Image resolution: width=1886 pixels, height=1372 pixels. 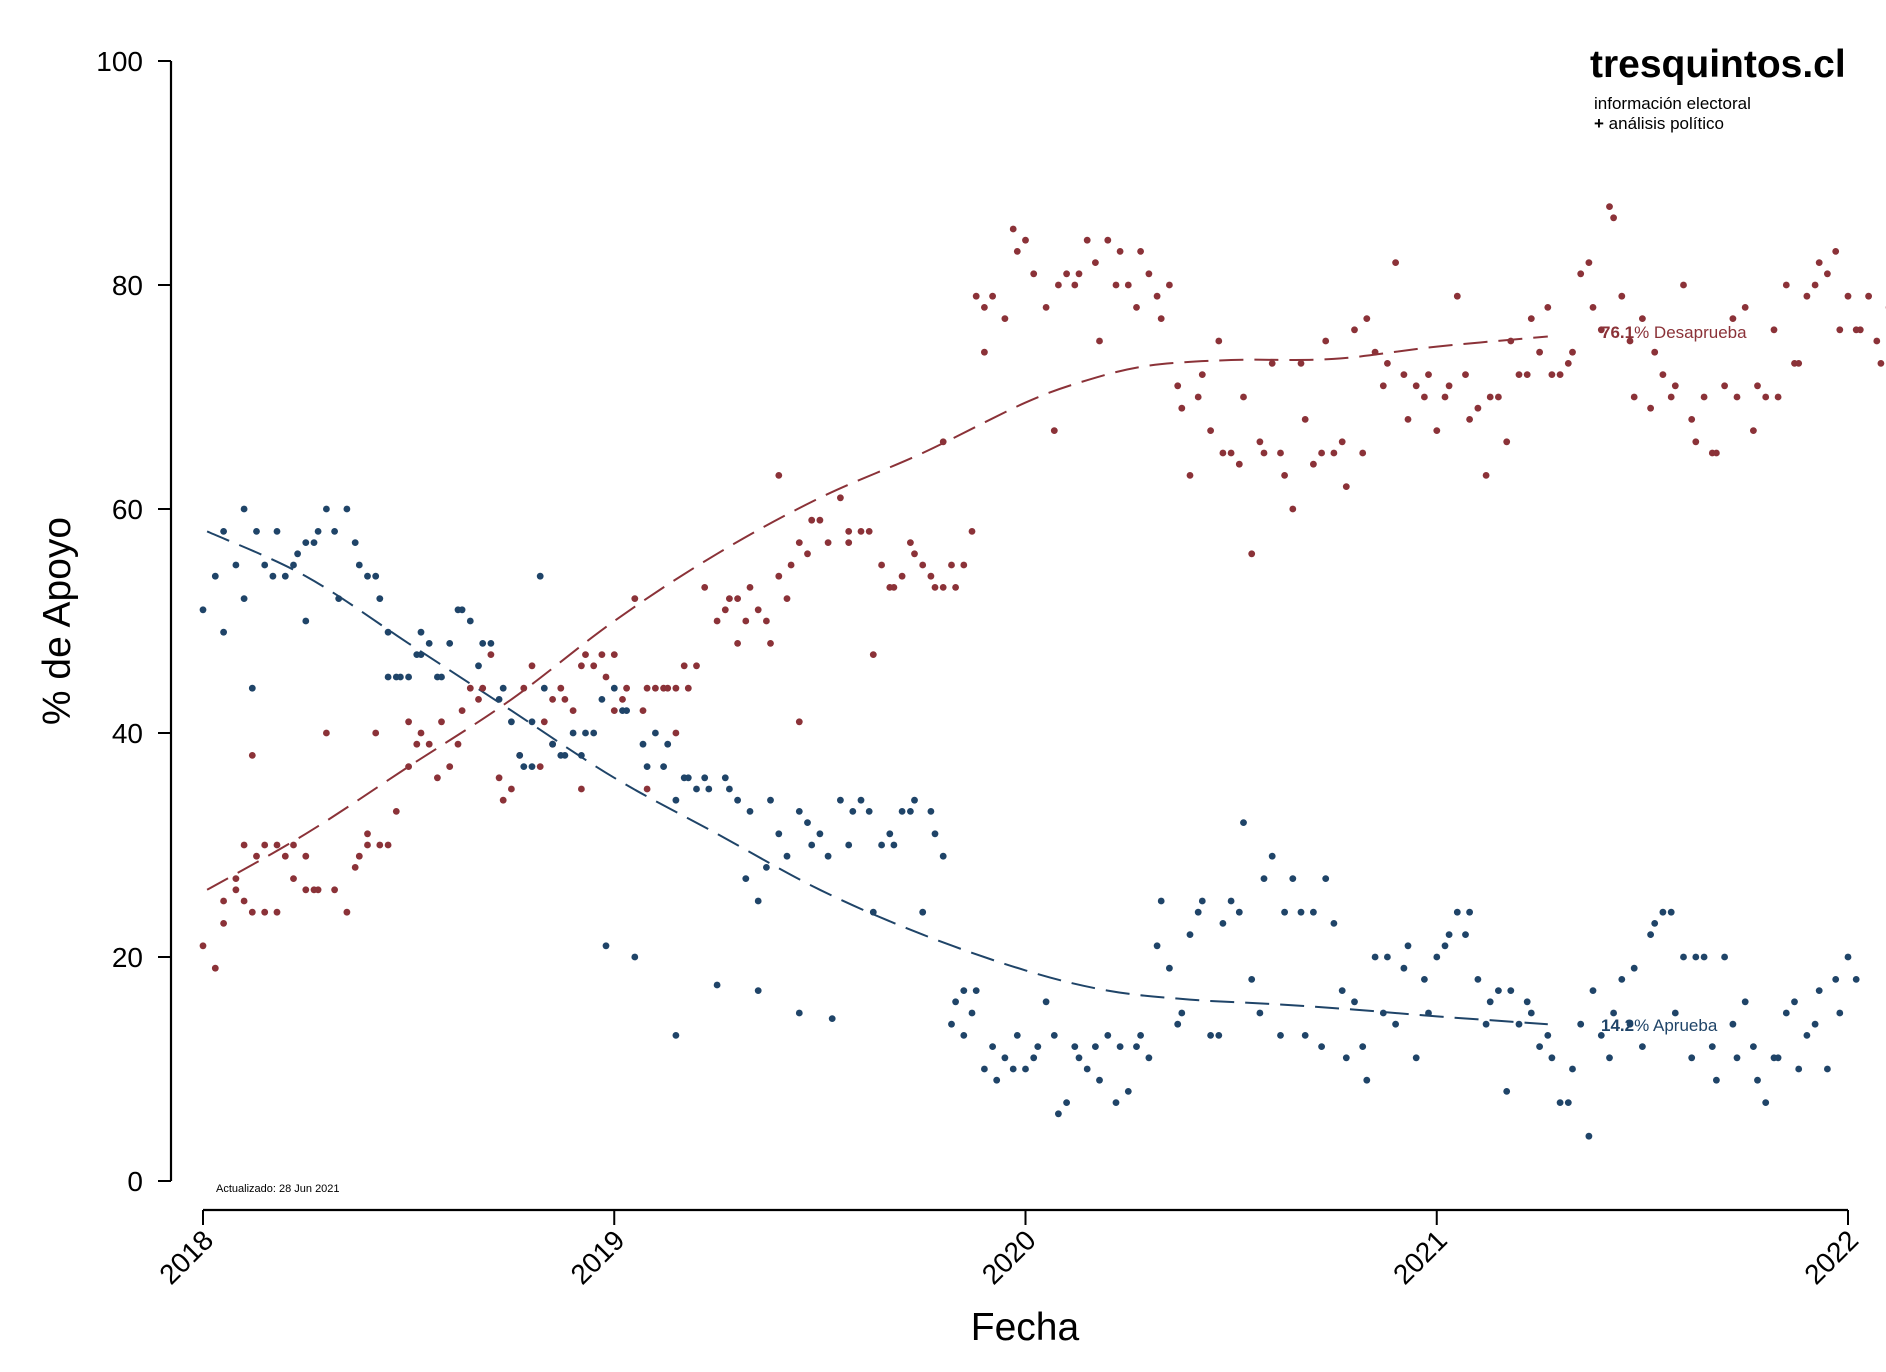 I want to click on y-tick-label: 100, so click(x=119, y=61).